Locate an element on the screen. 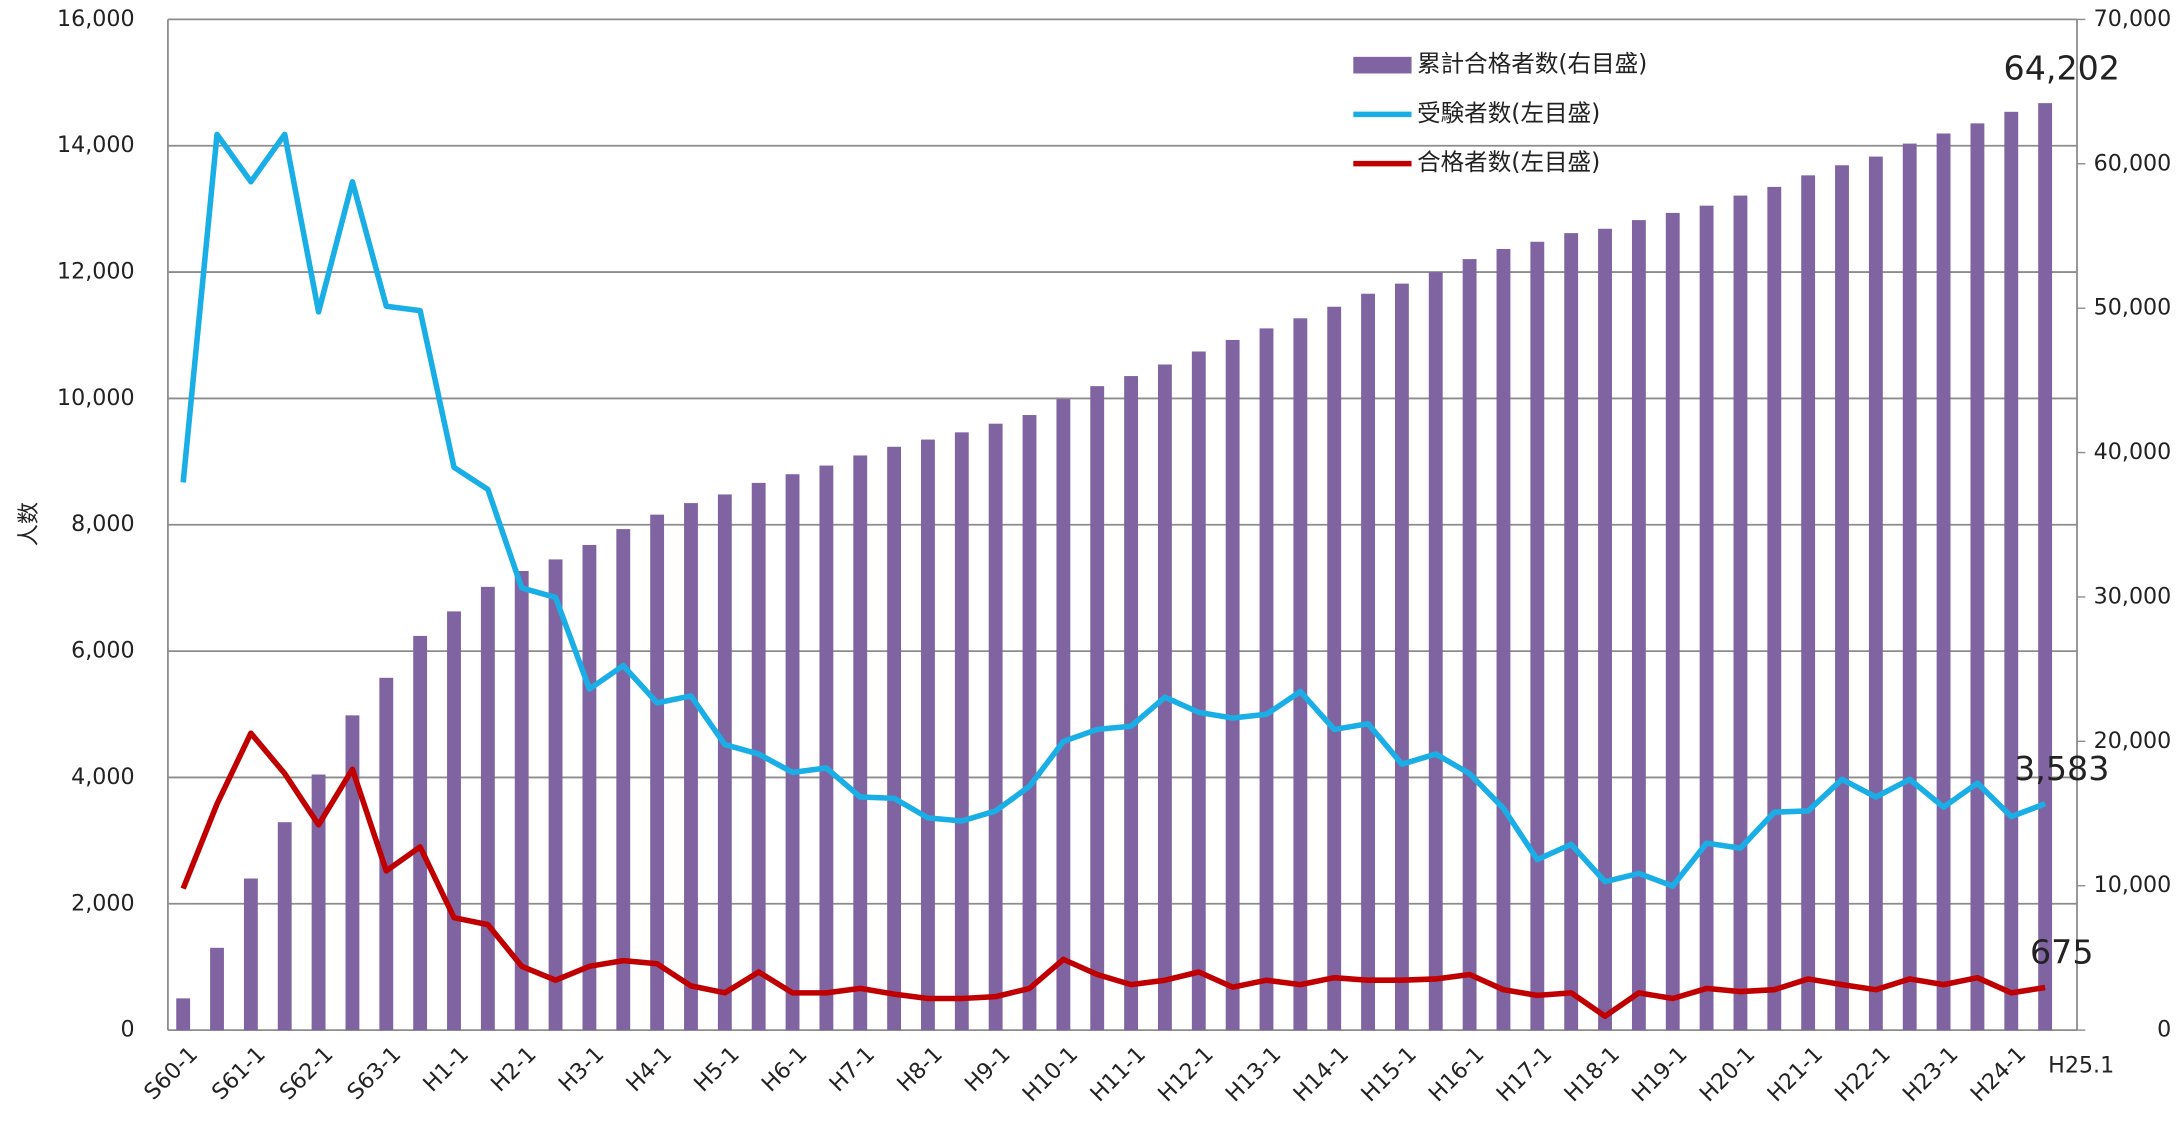  x-tick-label: H11-1 is located at coordinates (1118, 1074).